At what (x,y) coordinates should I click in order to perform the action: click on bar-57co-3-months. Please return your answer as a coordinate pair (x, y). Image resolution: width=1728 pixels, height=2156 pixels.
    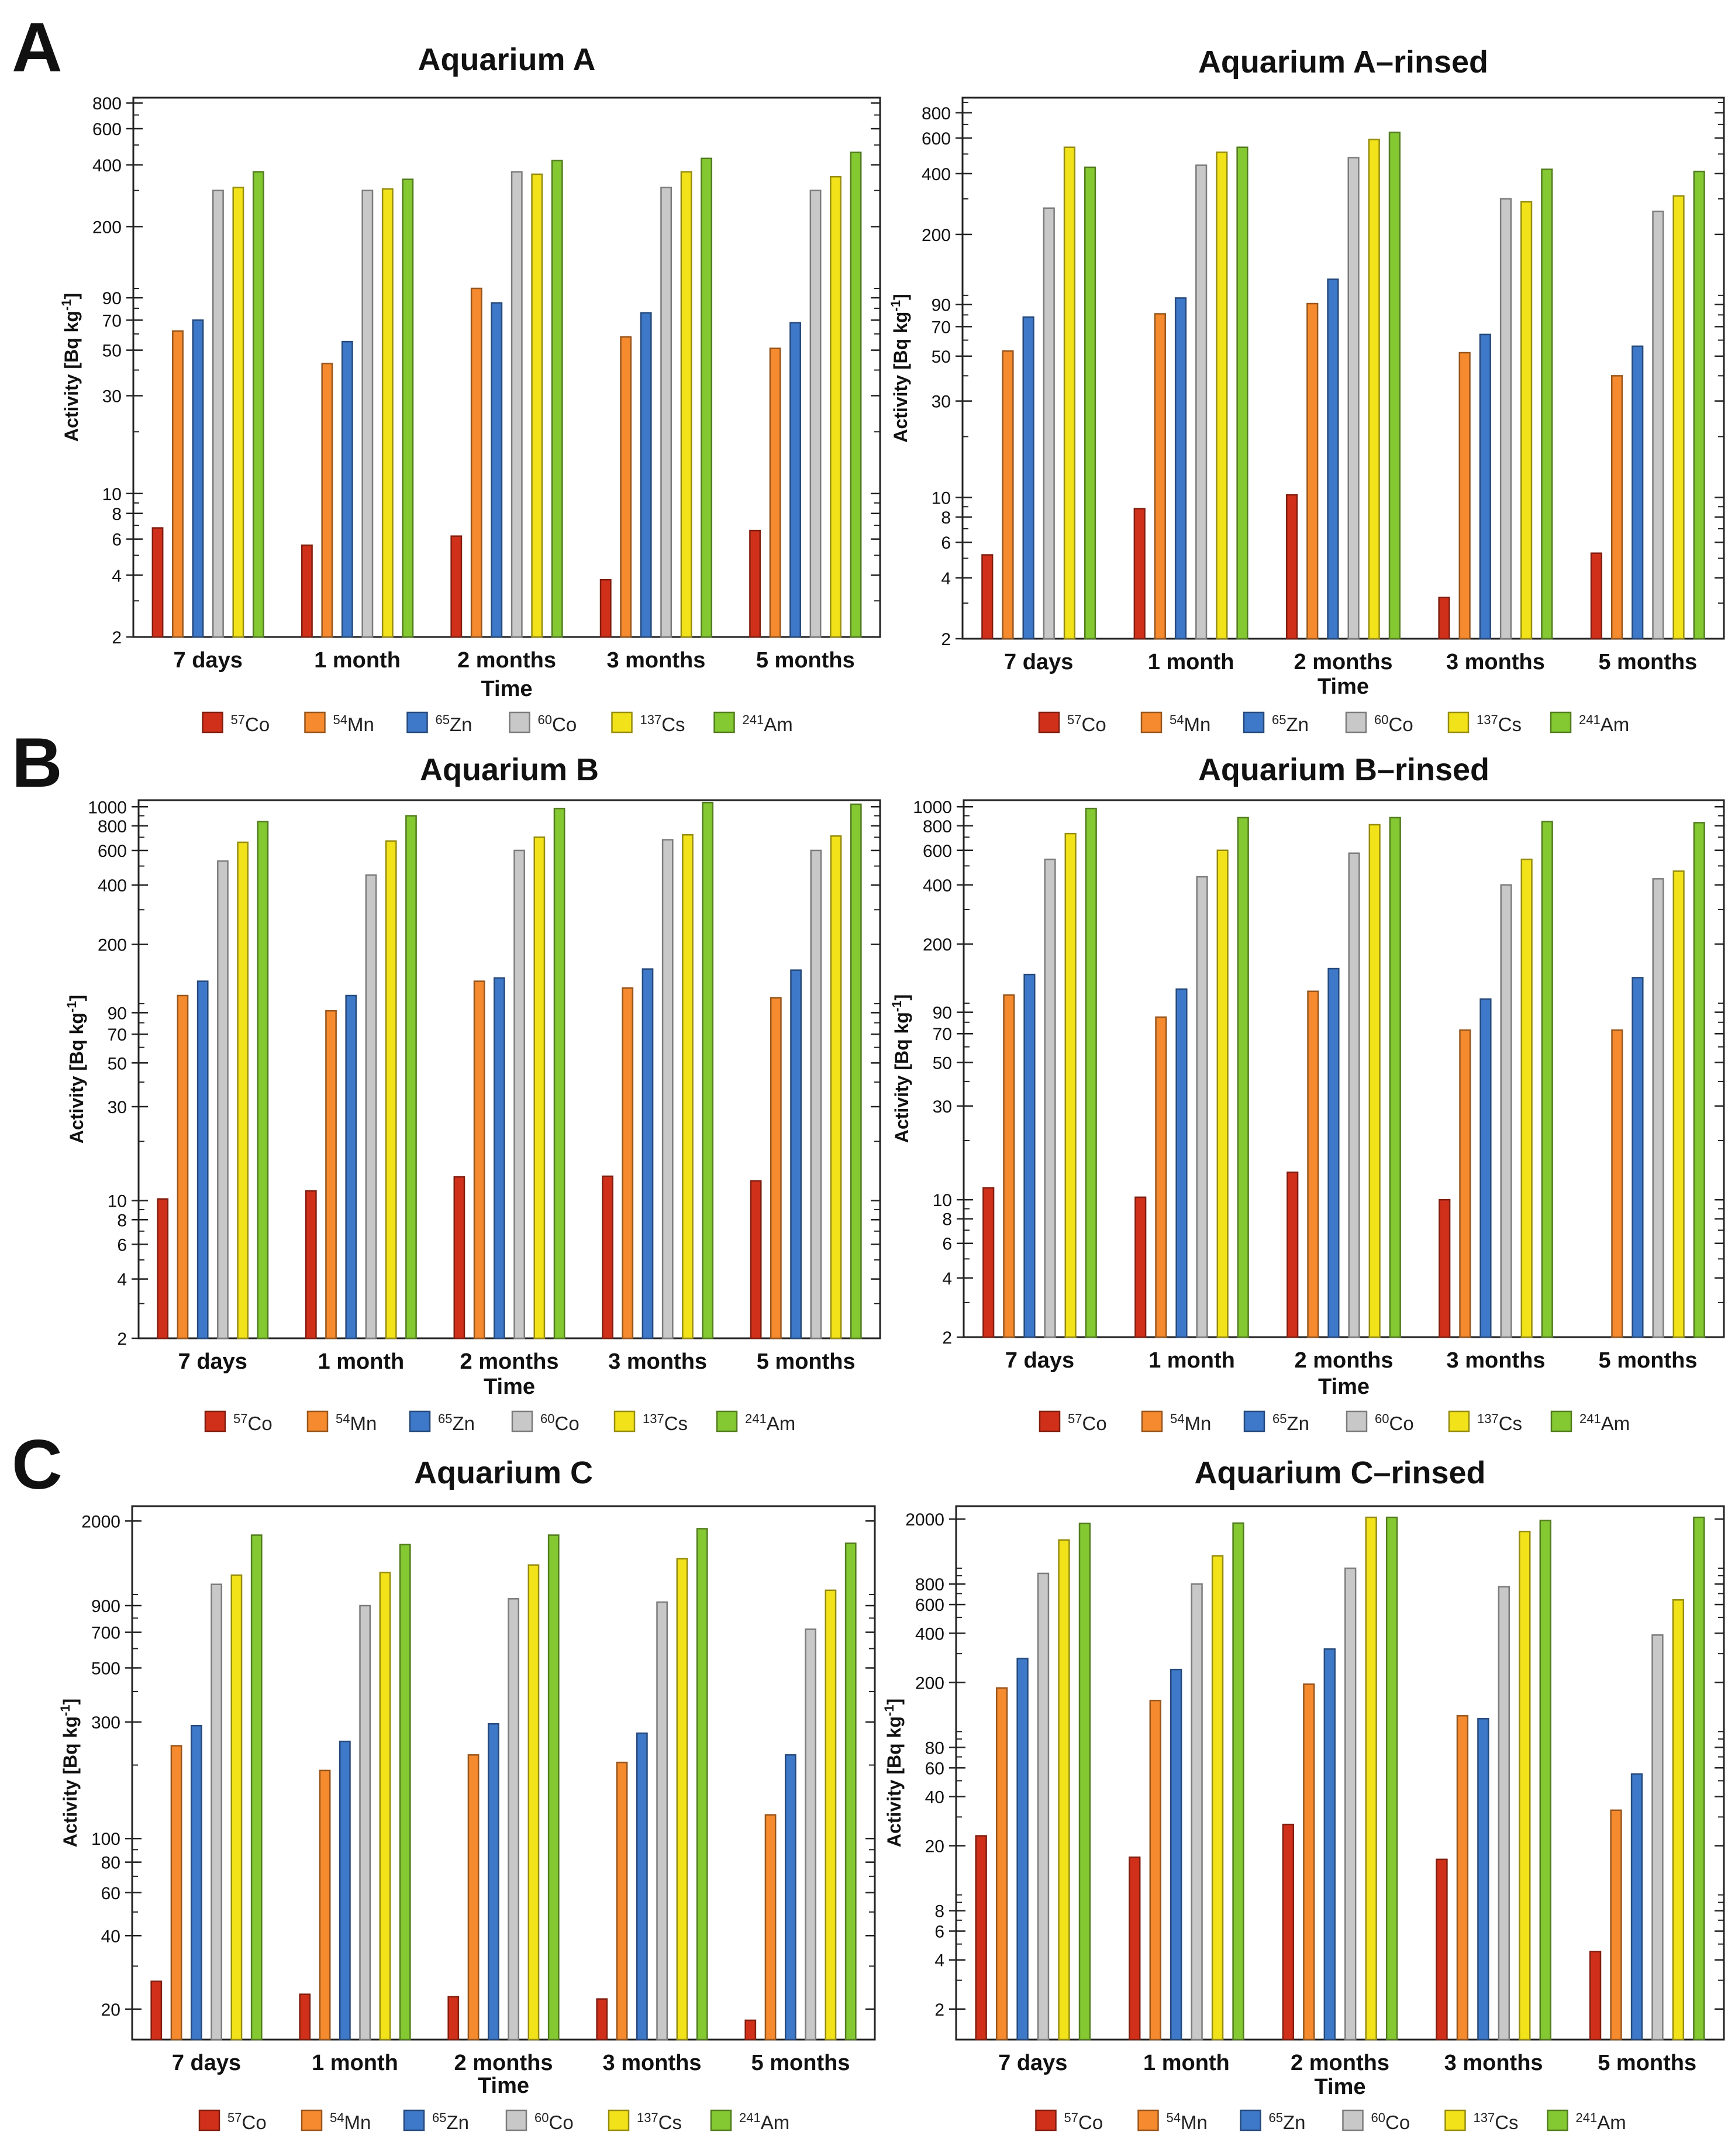
    Looking at the image, I should click on (1442, 1950).